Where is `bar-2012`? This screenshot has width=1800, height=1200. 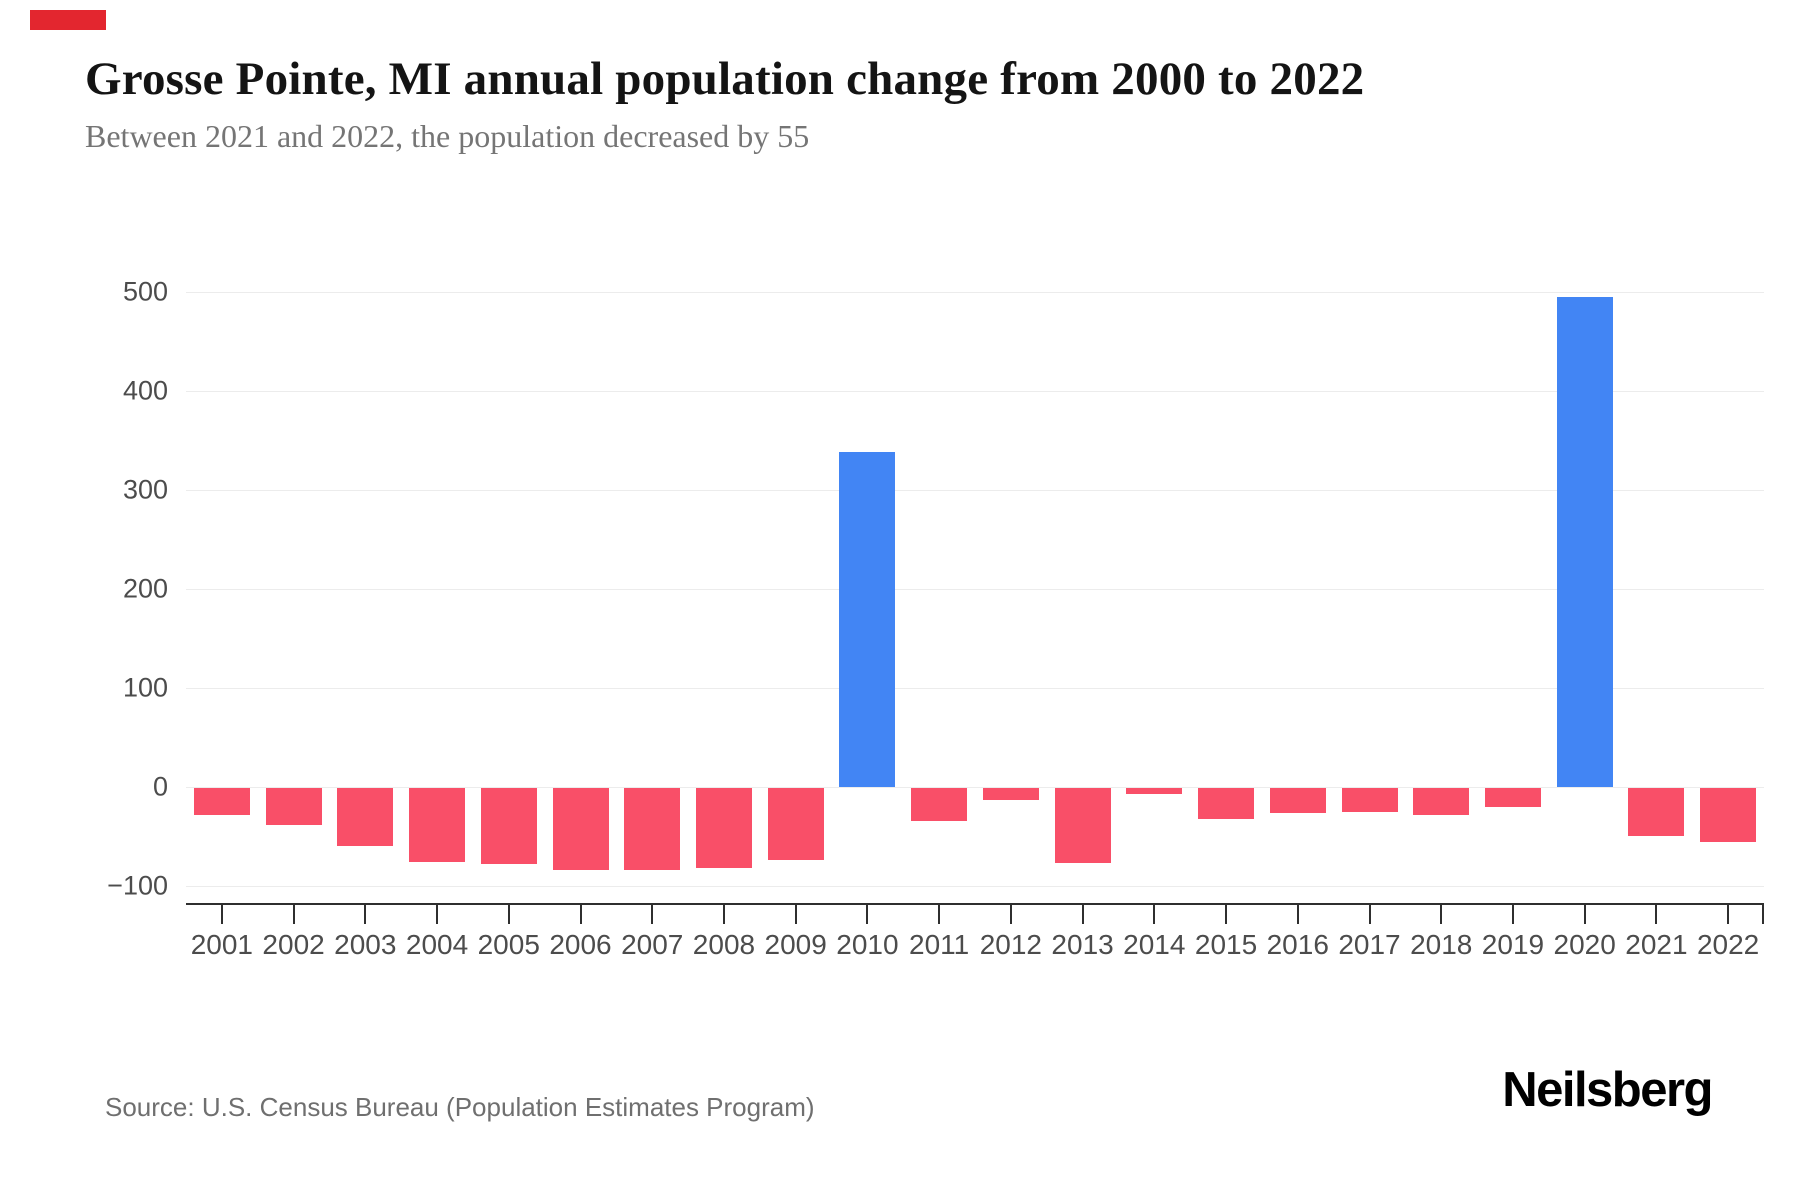
bar-2012 is located at coordinates (1010, 794).